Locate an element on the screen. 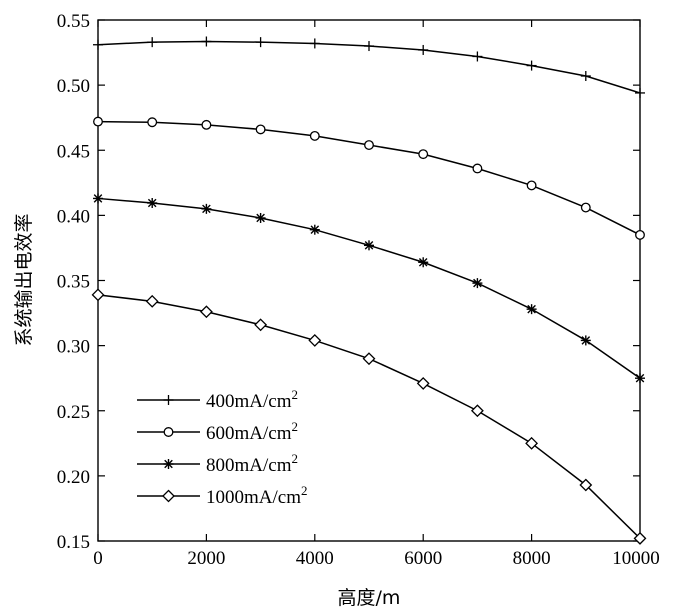  y-tick-label: 0.30 is located at coordinates (73, 347).